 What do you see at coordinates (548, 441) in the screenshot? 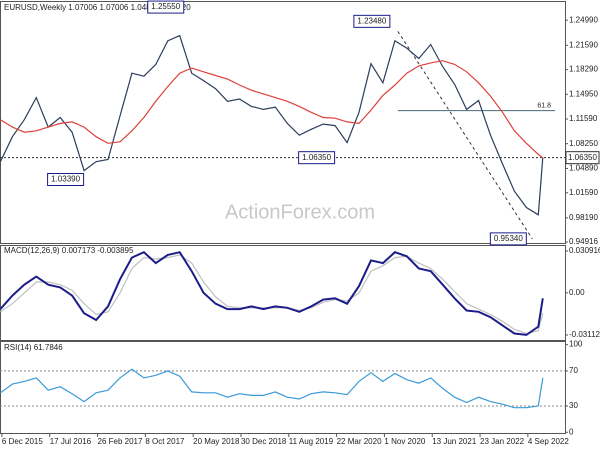
I see `x-tick-label: 4 Sep 2022` at bounding box center [548, 441].